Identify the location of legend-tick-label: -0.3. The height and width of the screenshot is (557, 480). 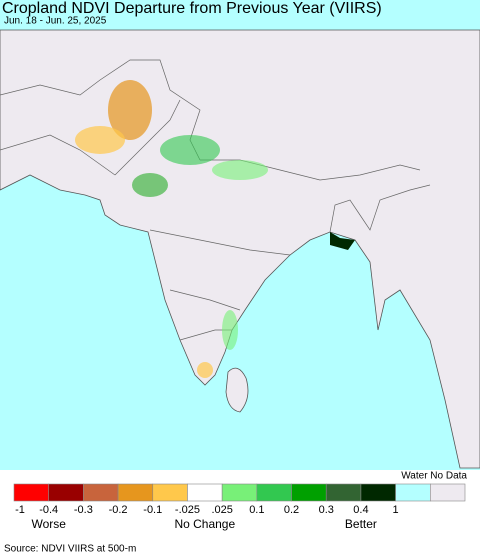
(83, 510).